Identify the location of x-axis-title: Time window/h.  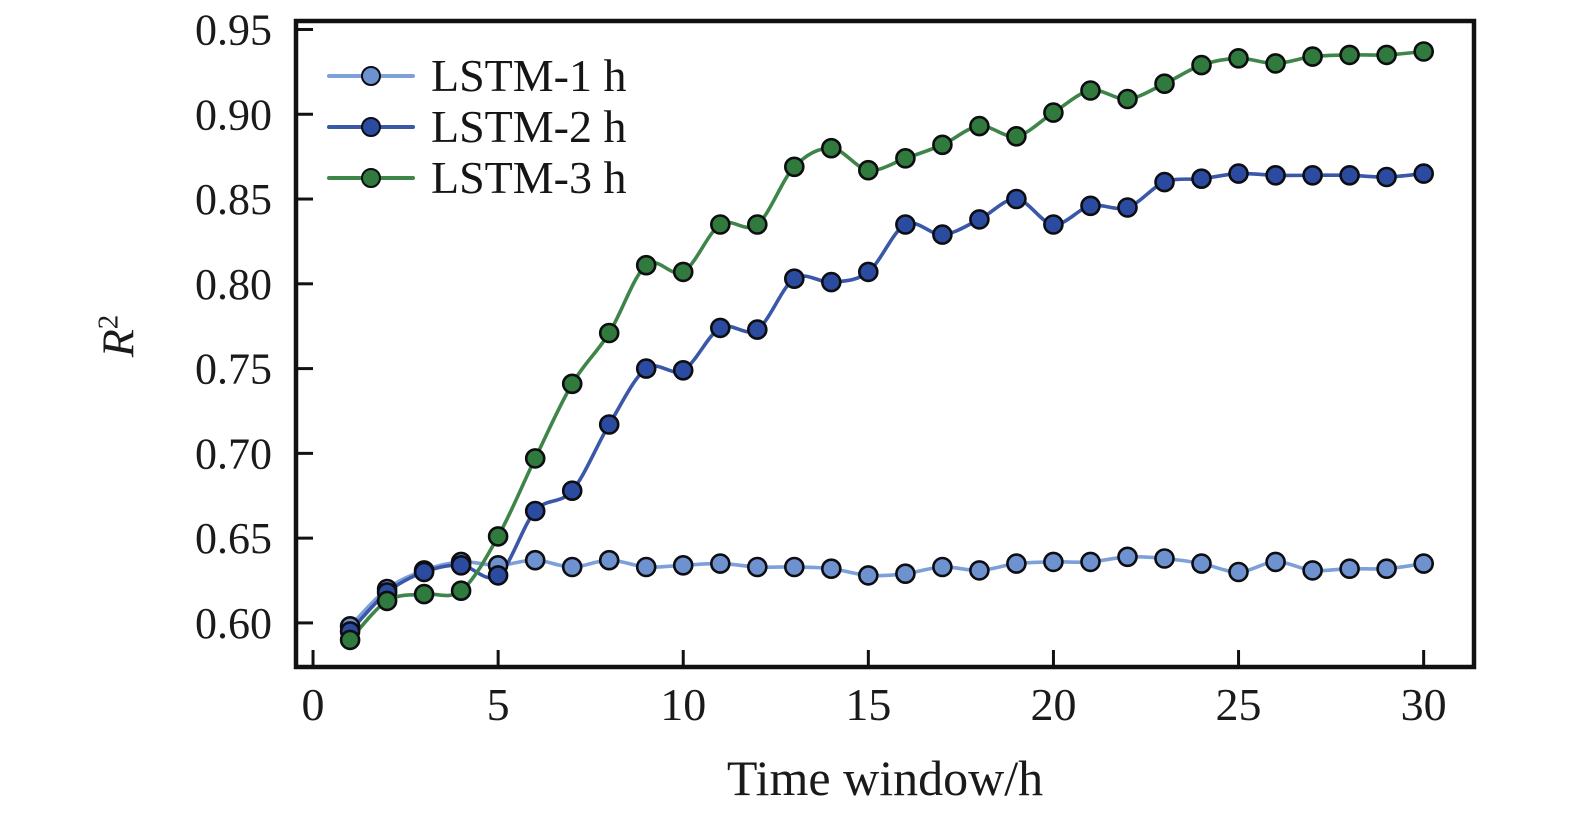
(885, 778).